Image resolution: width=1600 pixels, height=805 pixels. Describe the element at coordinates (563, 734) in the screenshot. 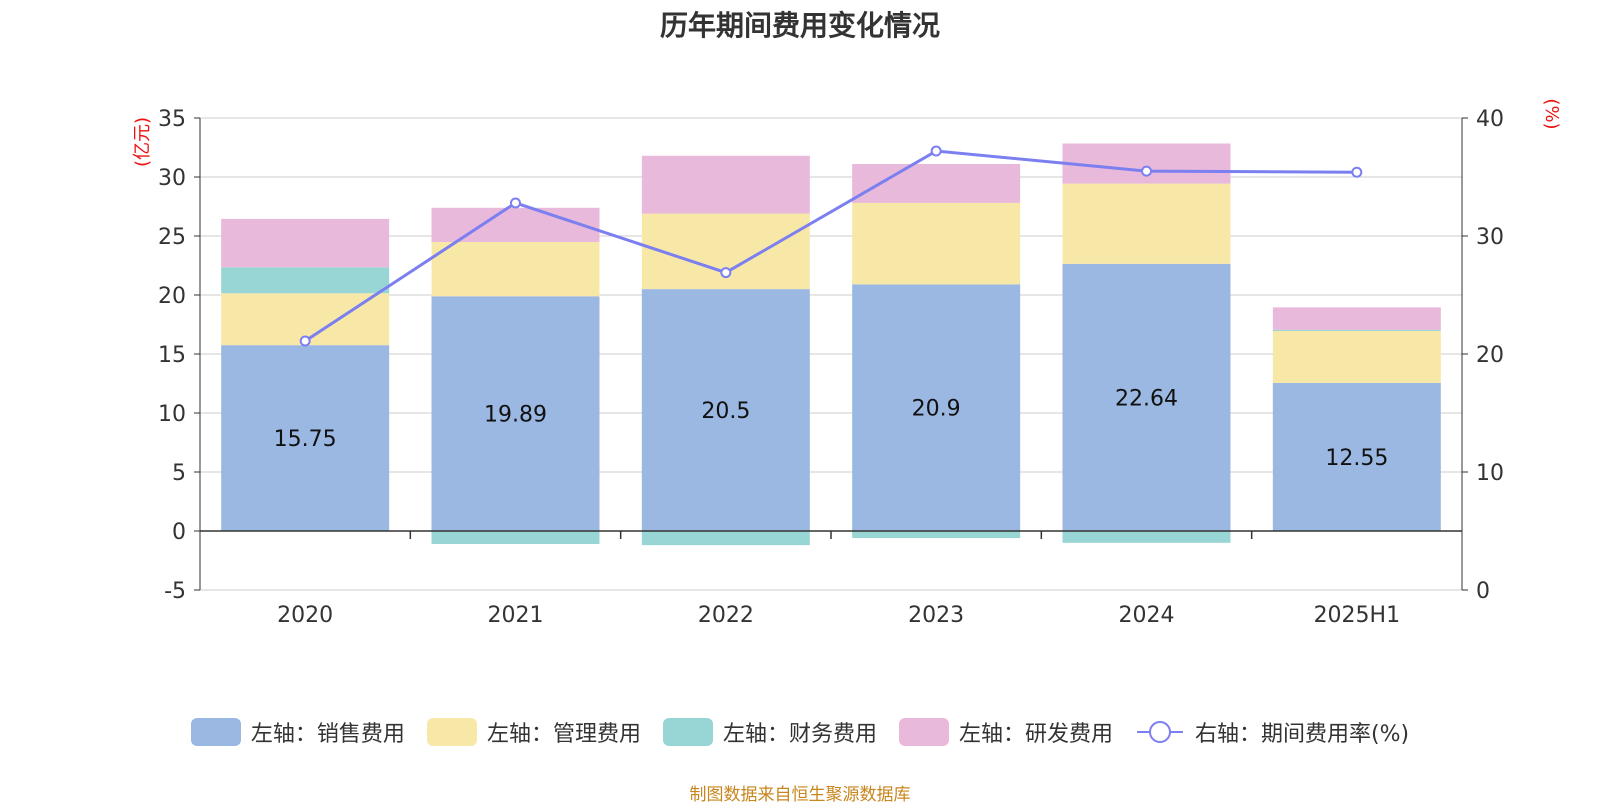

I see `legend-label-admin: 左轴：管理费用` at that location.